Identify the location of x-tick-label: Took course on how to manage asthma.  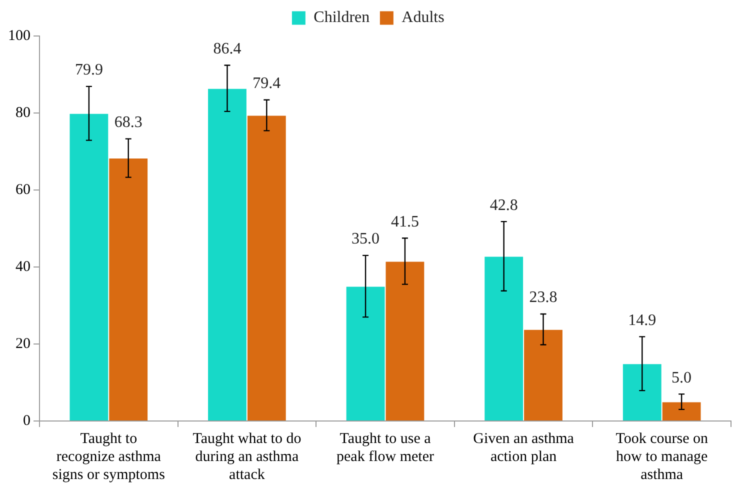
(662, 456).